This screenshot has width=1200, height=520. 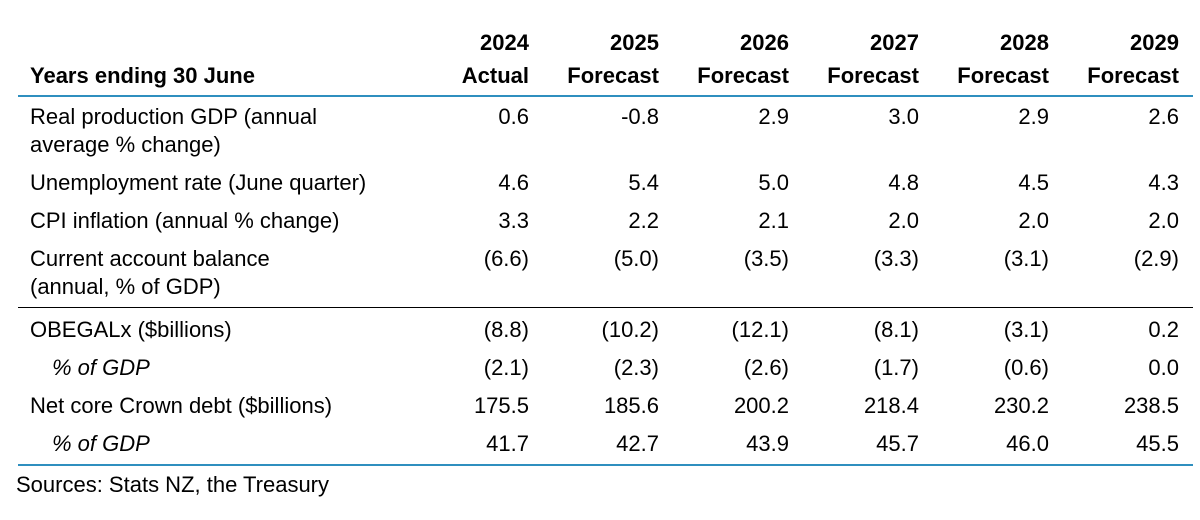 I want to click on table-cell: 200.2, so click(x=761, y=405).